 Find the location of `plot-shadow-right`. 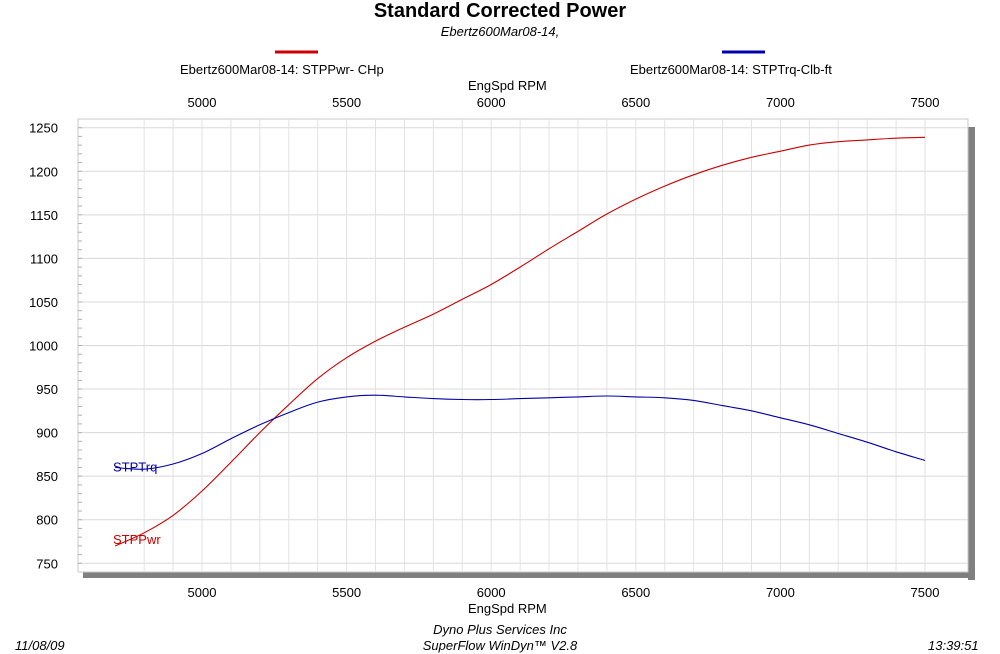

plot-shadow-right is located at coordinates (971, 353).